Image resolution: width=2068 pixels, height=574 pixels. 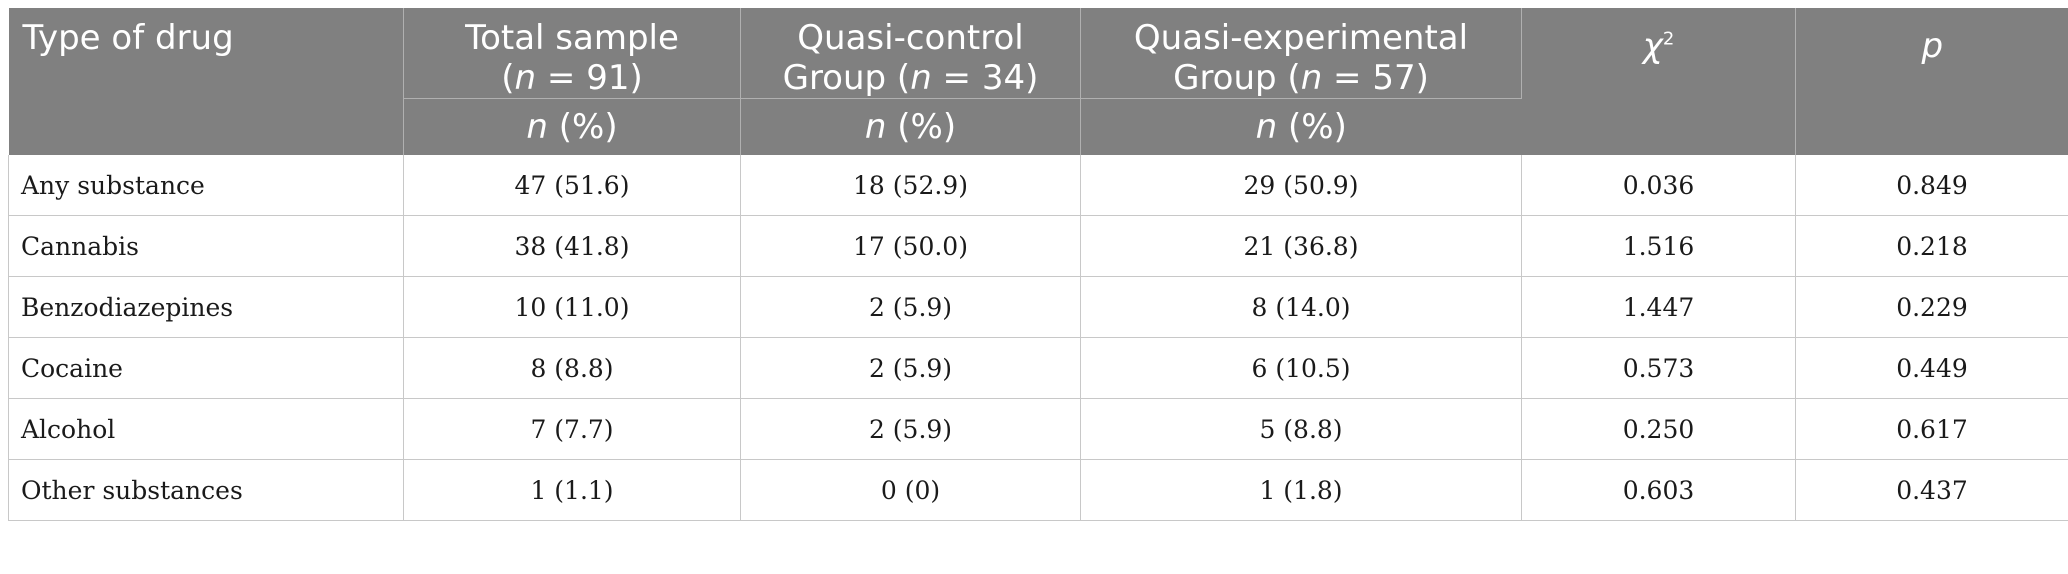 What do you see at coordinates (572, 38) in the screenshot?
I see `header-total-sample-label: Total sample` at bounding box center [572, 38].